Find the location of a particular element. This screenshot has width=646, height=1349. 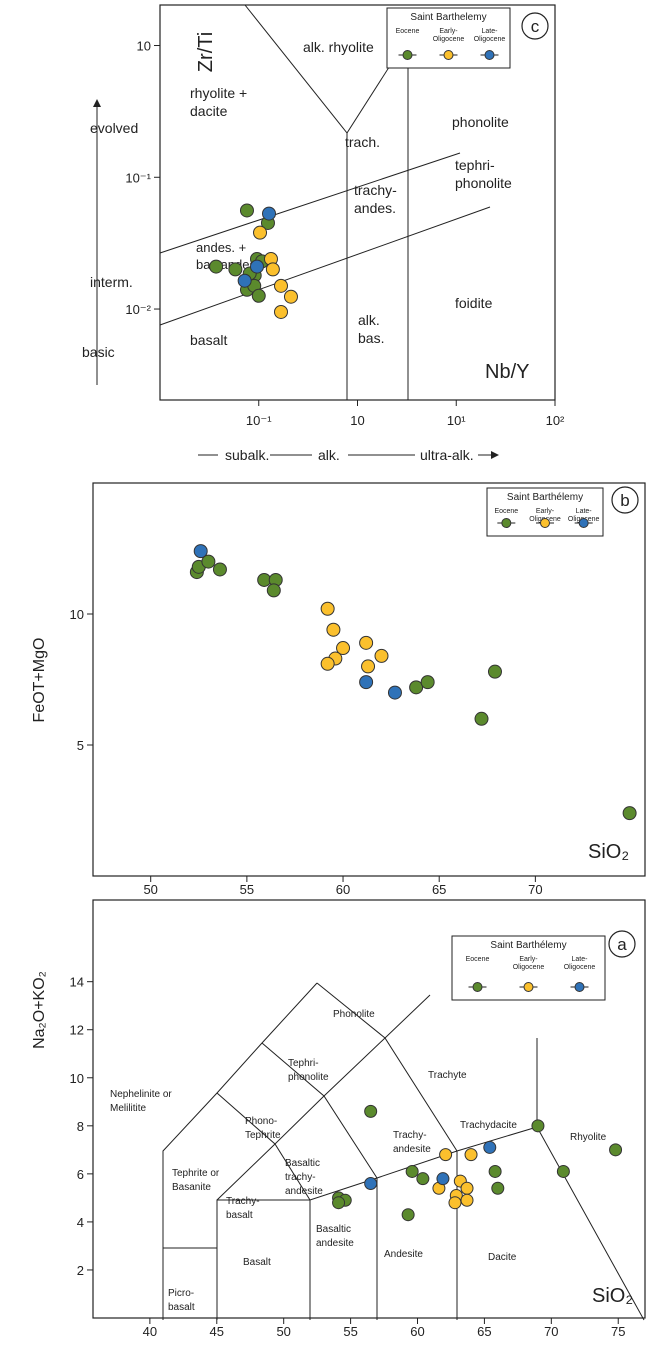

x-axis-label: SiO₂ is located at coordinates (608, 852).